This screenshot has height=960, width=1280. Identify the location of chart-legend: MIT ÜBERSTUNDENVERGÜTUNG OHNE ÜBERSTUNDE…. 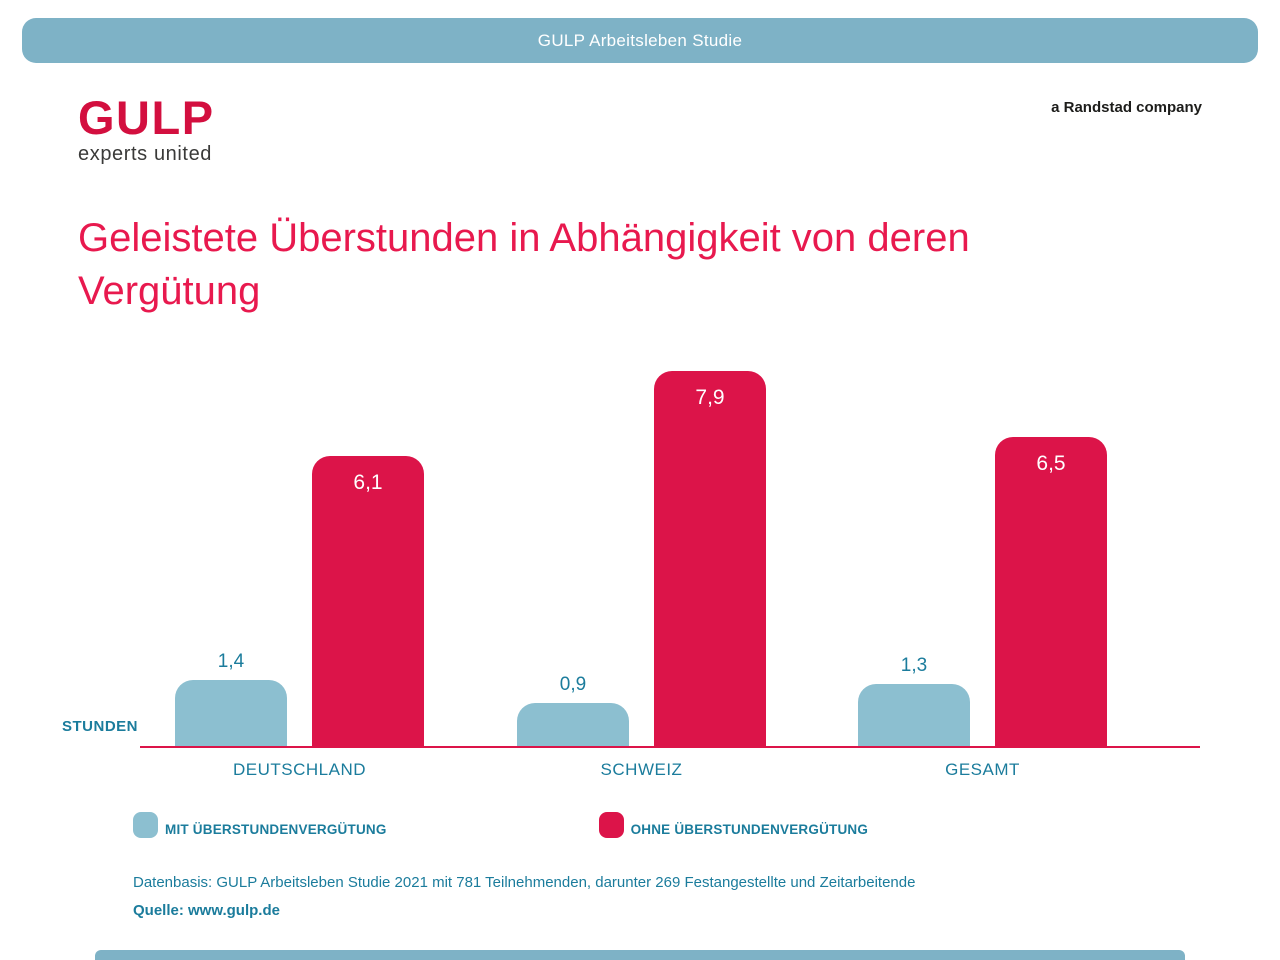
(500, 825).